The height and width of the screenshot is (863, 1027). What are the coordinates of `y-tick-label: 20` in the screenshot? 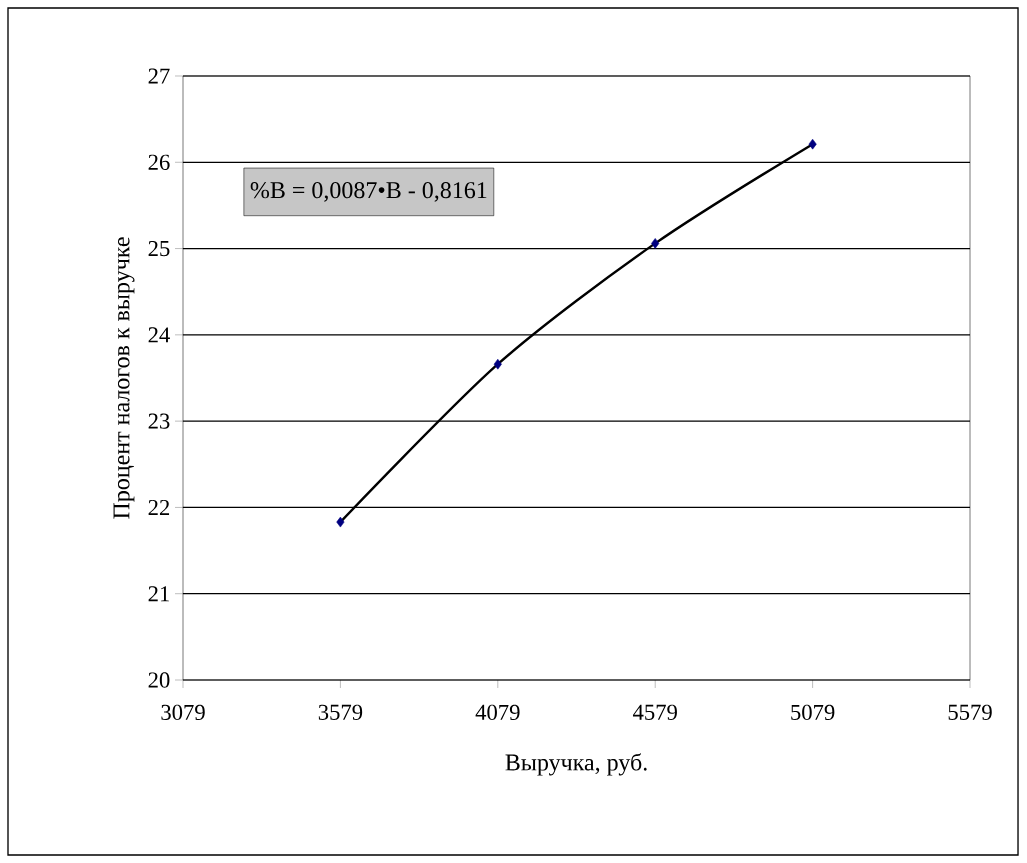 It's located at (159, 680).